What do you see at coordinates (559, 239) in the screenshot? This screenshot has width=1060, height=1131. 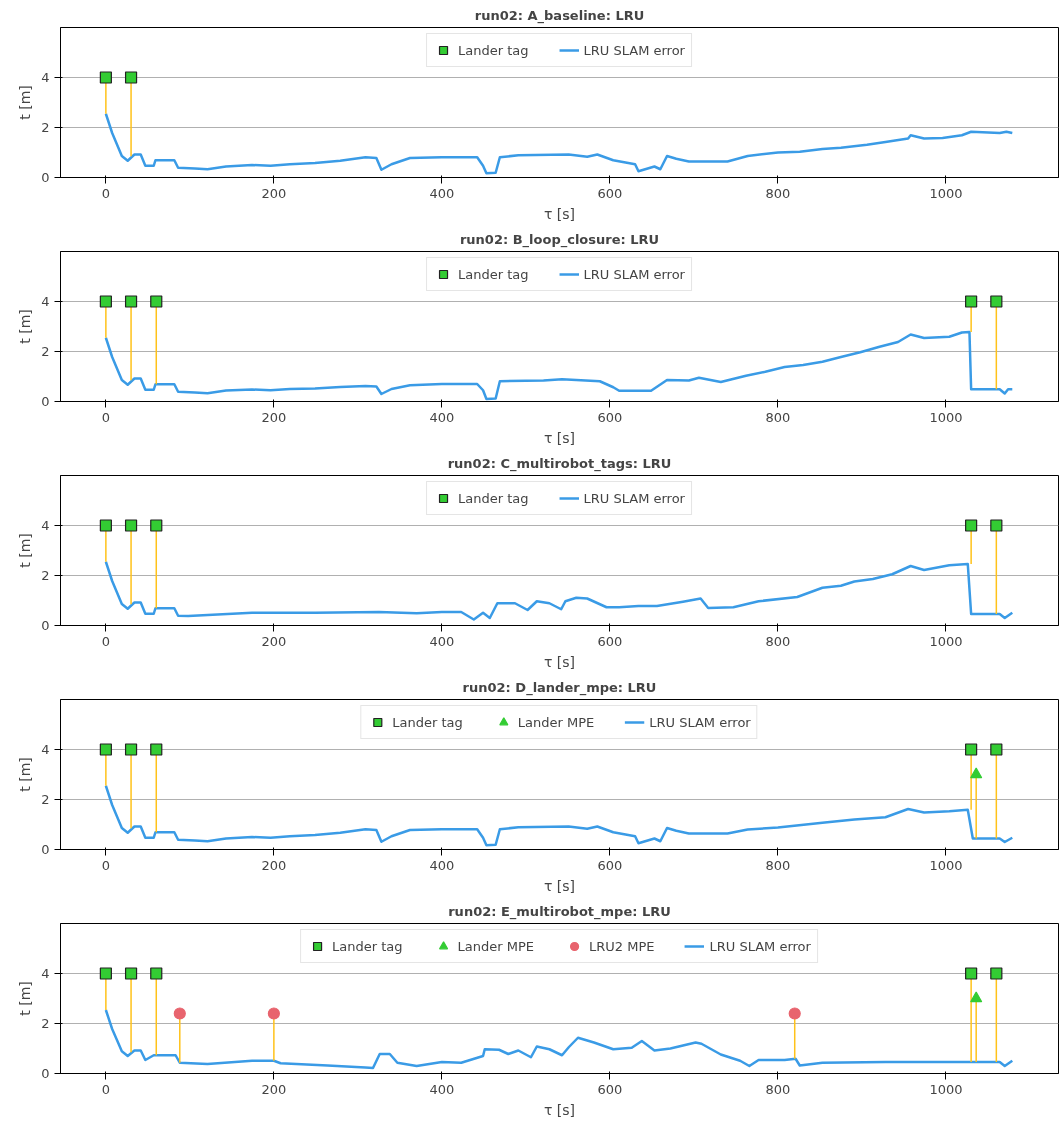 I see `chart-title: run02: B_loop_closure: LRU` at bounding box center [559, 239].